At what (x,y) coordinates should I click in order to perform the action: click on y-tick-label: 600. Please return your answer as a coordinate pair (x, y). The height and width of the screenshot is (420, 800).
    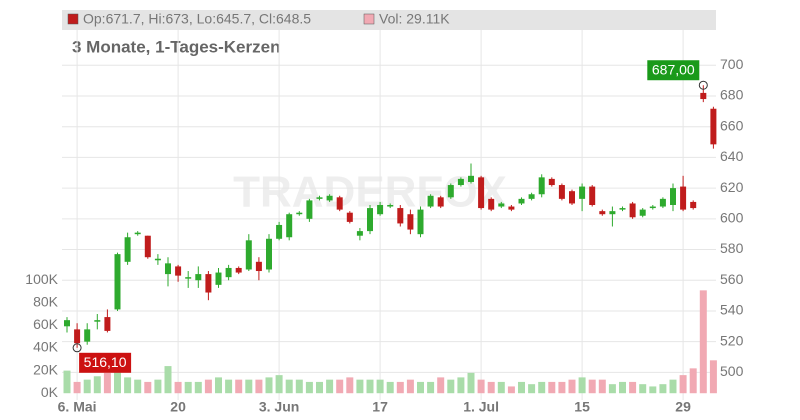
    Looking at the image, I should click on (732, 218).